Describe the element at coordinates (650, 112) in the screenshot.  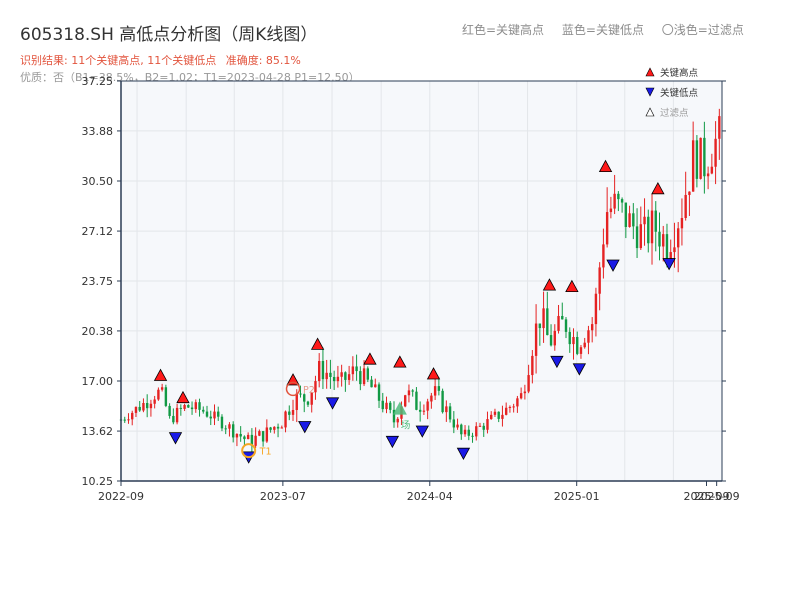
I see `legend-filtered-icon` at that location.